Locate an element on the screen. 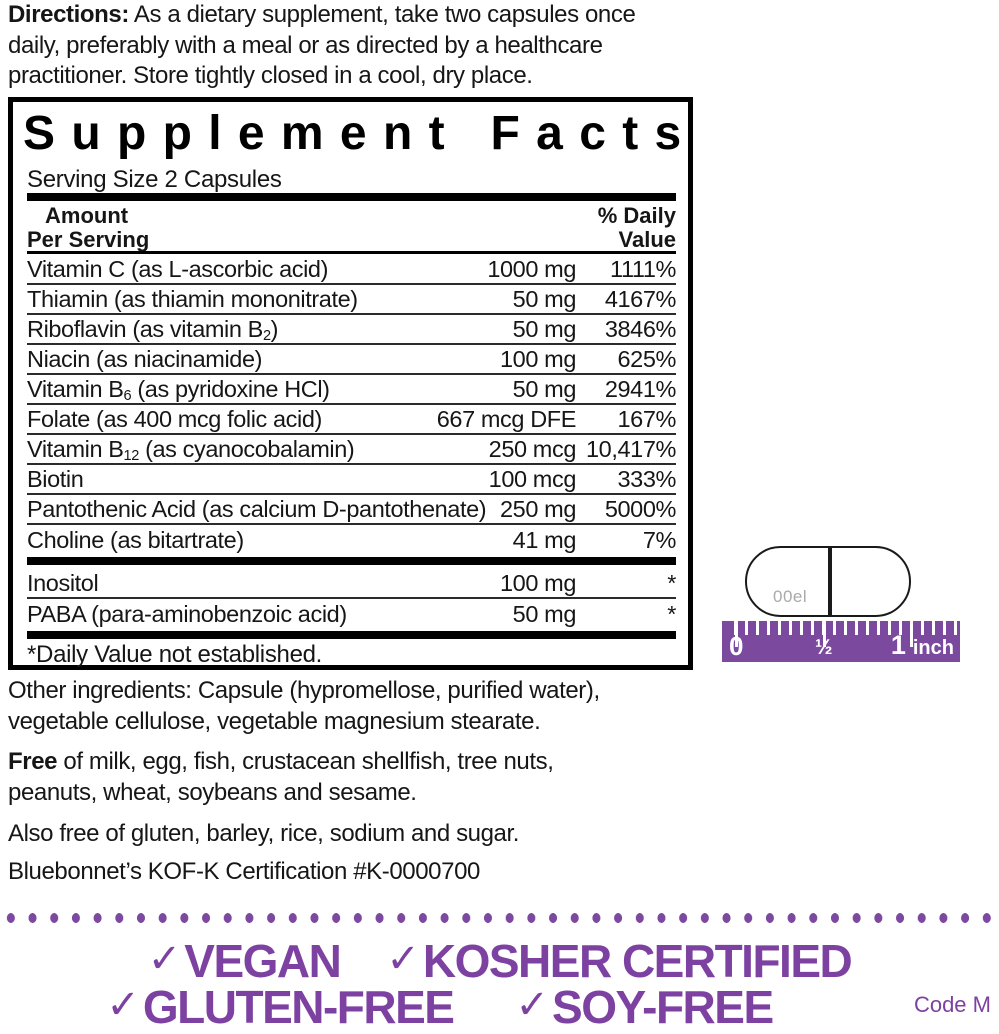 This screenshot has width=999, height=1034. table-row: Inositol 100 mg * is located at coordinates (351, 584).